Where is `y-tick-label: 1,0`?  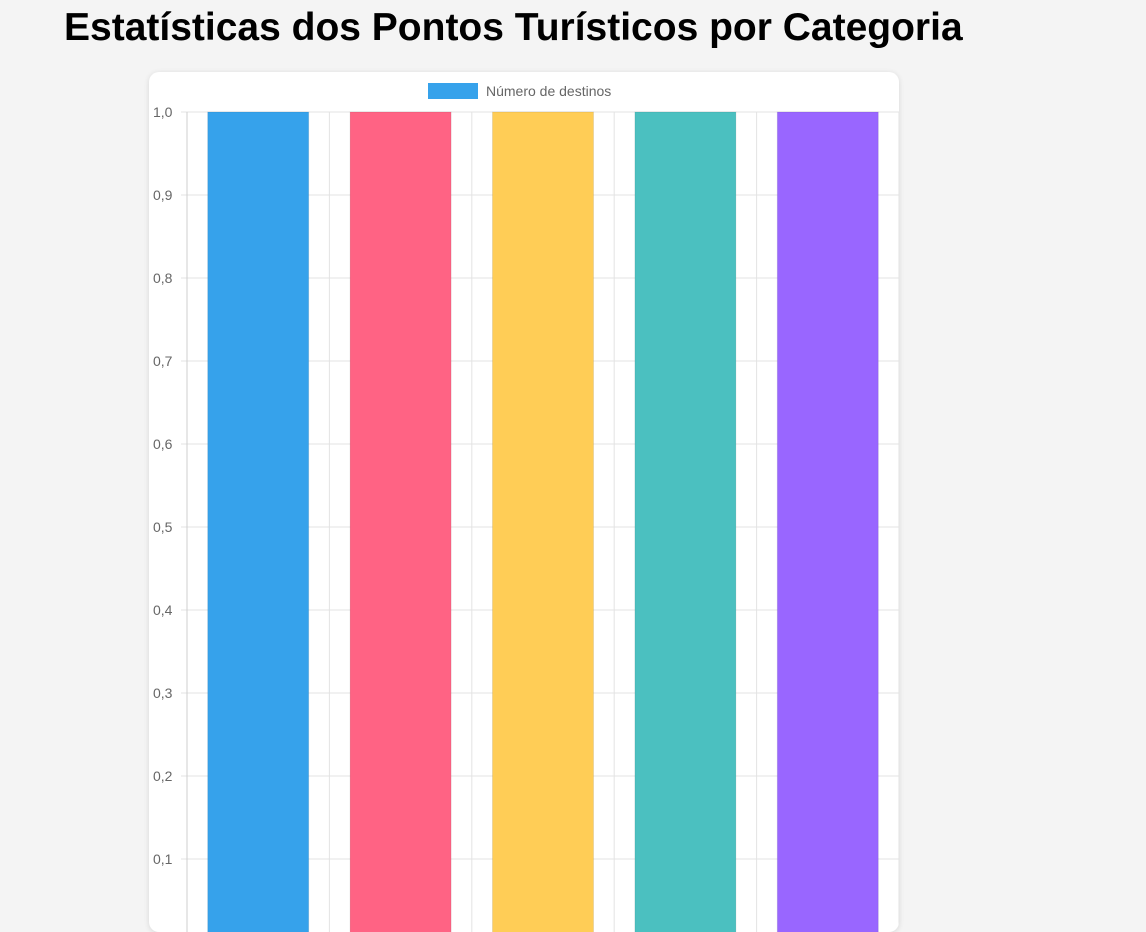
y-tick-label: 1,0 is located at coordinates (163, 112).